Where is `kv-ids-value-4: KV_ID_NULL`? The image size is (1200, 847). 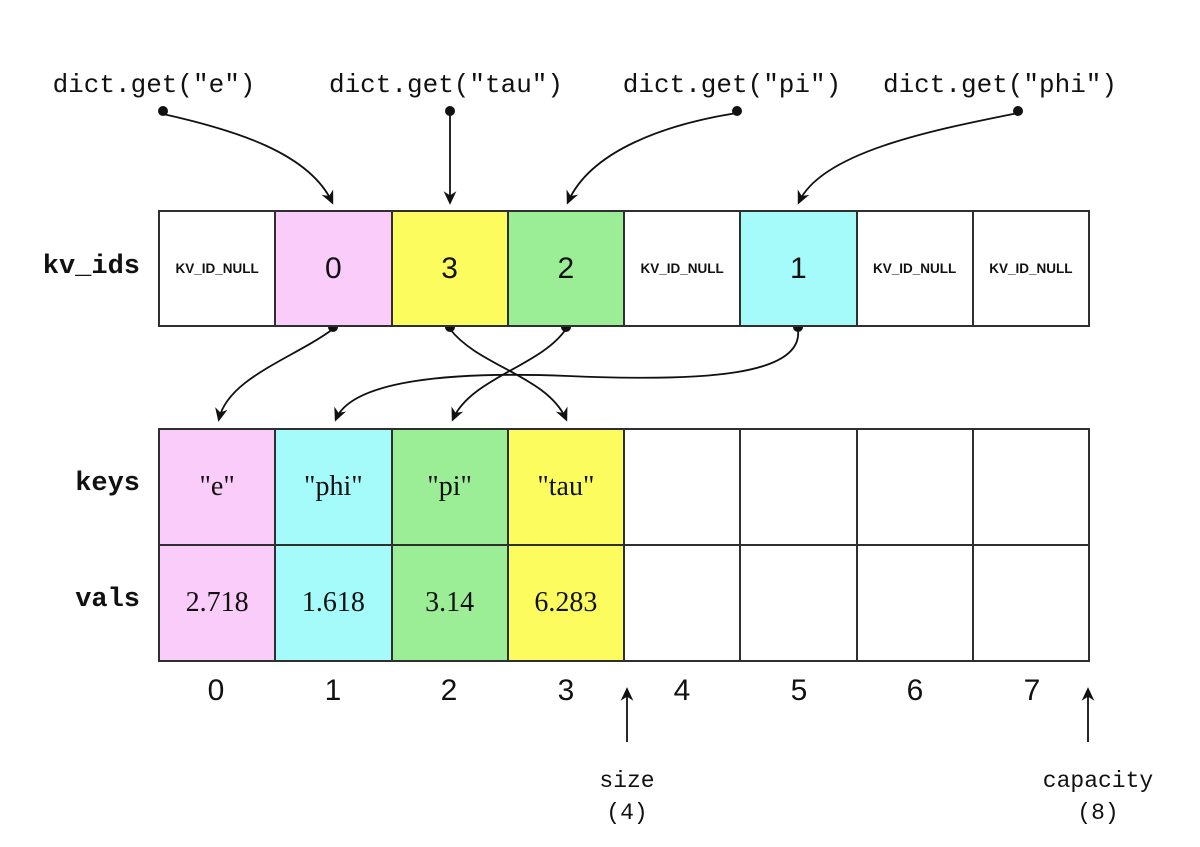
kv-ids-value-4: KV_ID_NULL is located at coordinates (682, 268).